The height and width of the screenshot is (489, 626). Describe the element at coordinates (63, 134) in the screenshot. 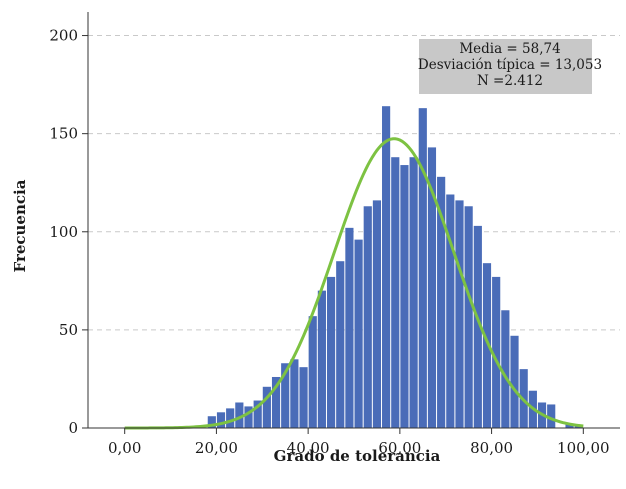

I see `y-tick-label: 150` at that location.